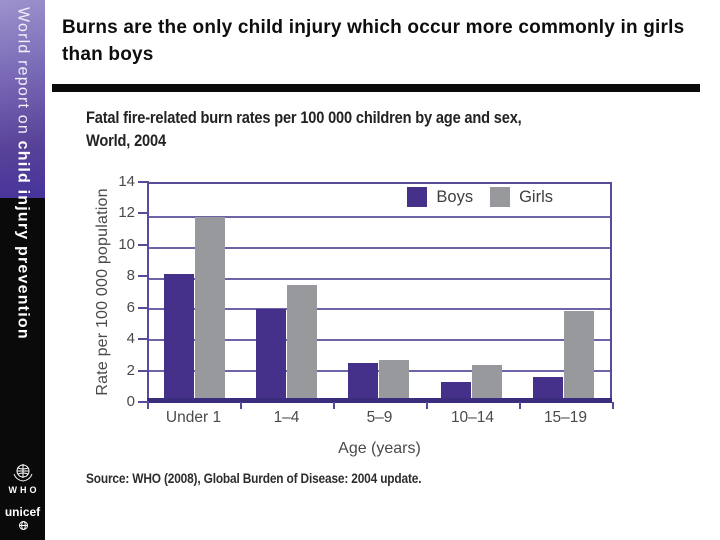 This screenshot has height=540, width=720. I want to click on who-logo: WHO, so click(22, 478).